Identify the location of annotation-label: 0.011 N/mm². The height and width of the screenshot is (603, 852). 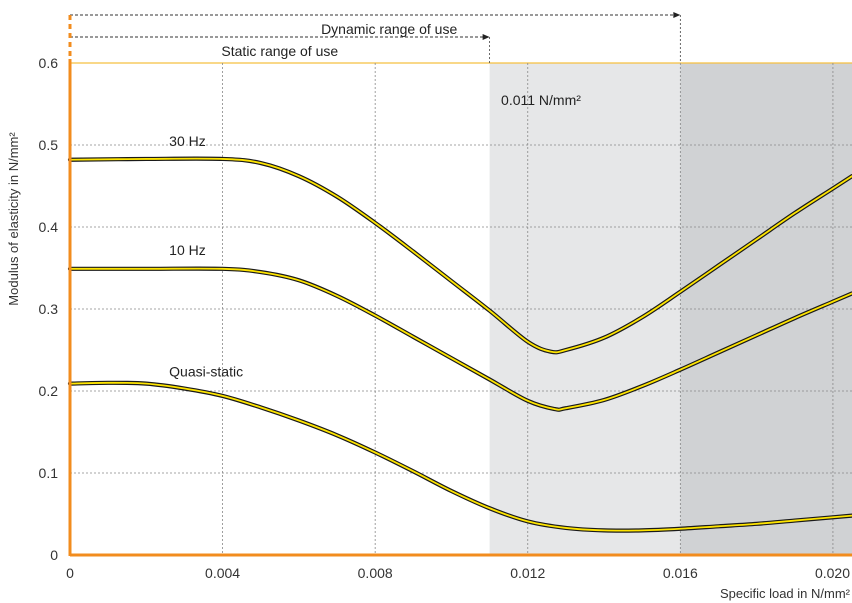
(541, 100).